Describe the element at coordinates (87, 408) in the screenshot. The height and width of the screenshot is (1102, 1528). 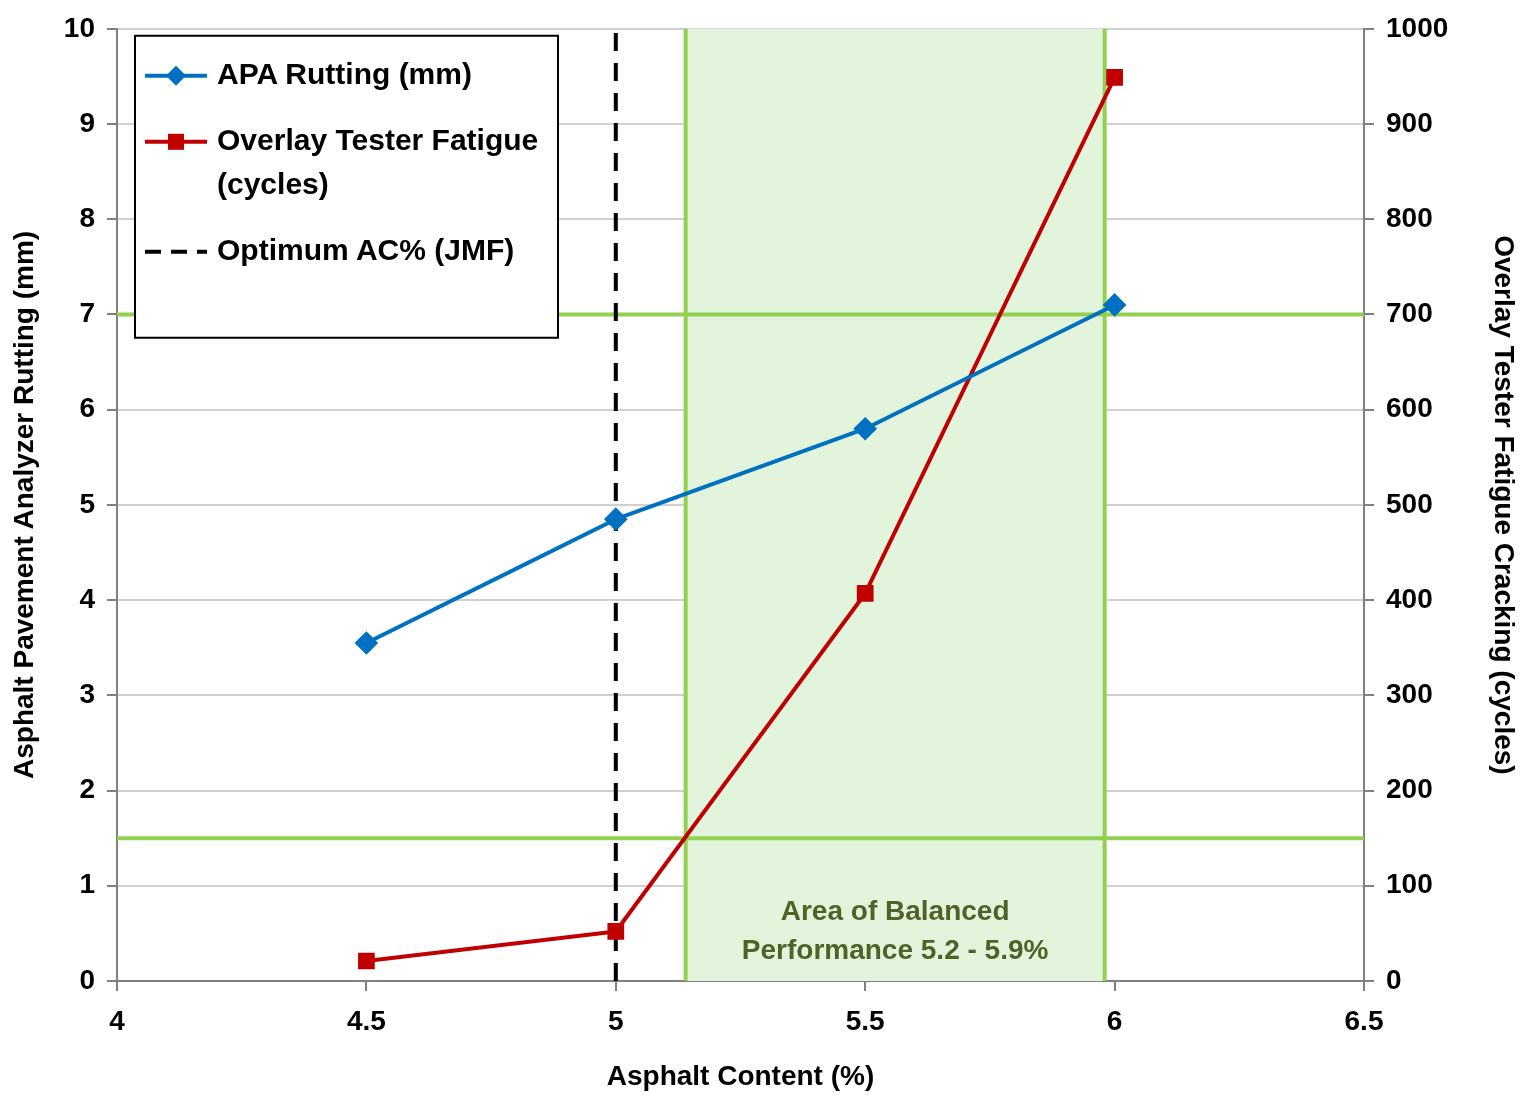
I see `y-tick-label: 6` at that location.